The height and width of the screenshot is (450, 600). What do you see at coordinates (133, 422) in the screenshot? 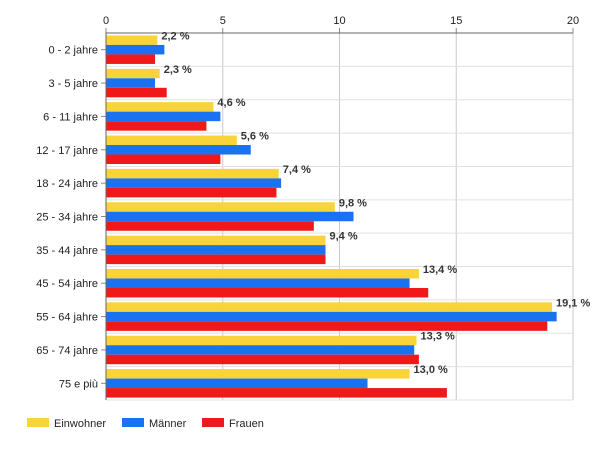
I see `legend-swatch-männer` at bounding box center [133, 422].